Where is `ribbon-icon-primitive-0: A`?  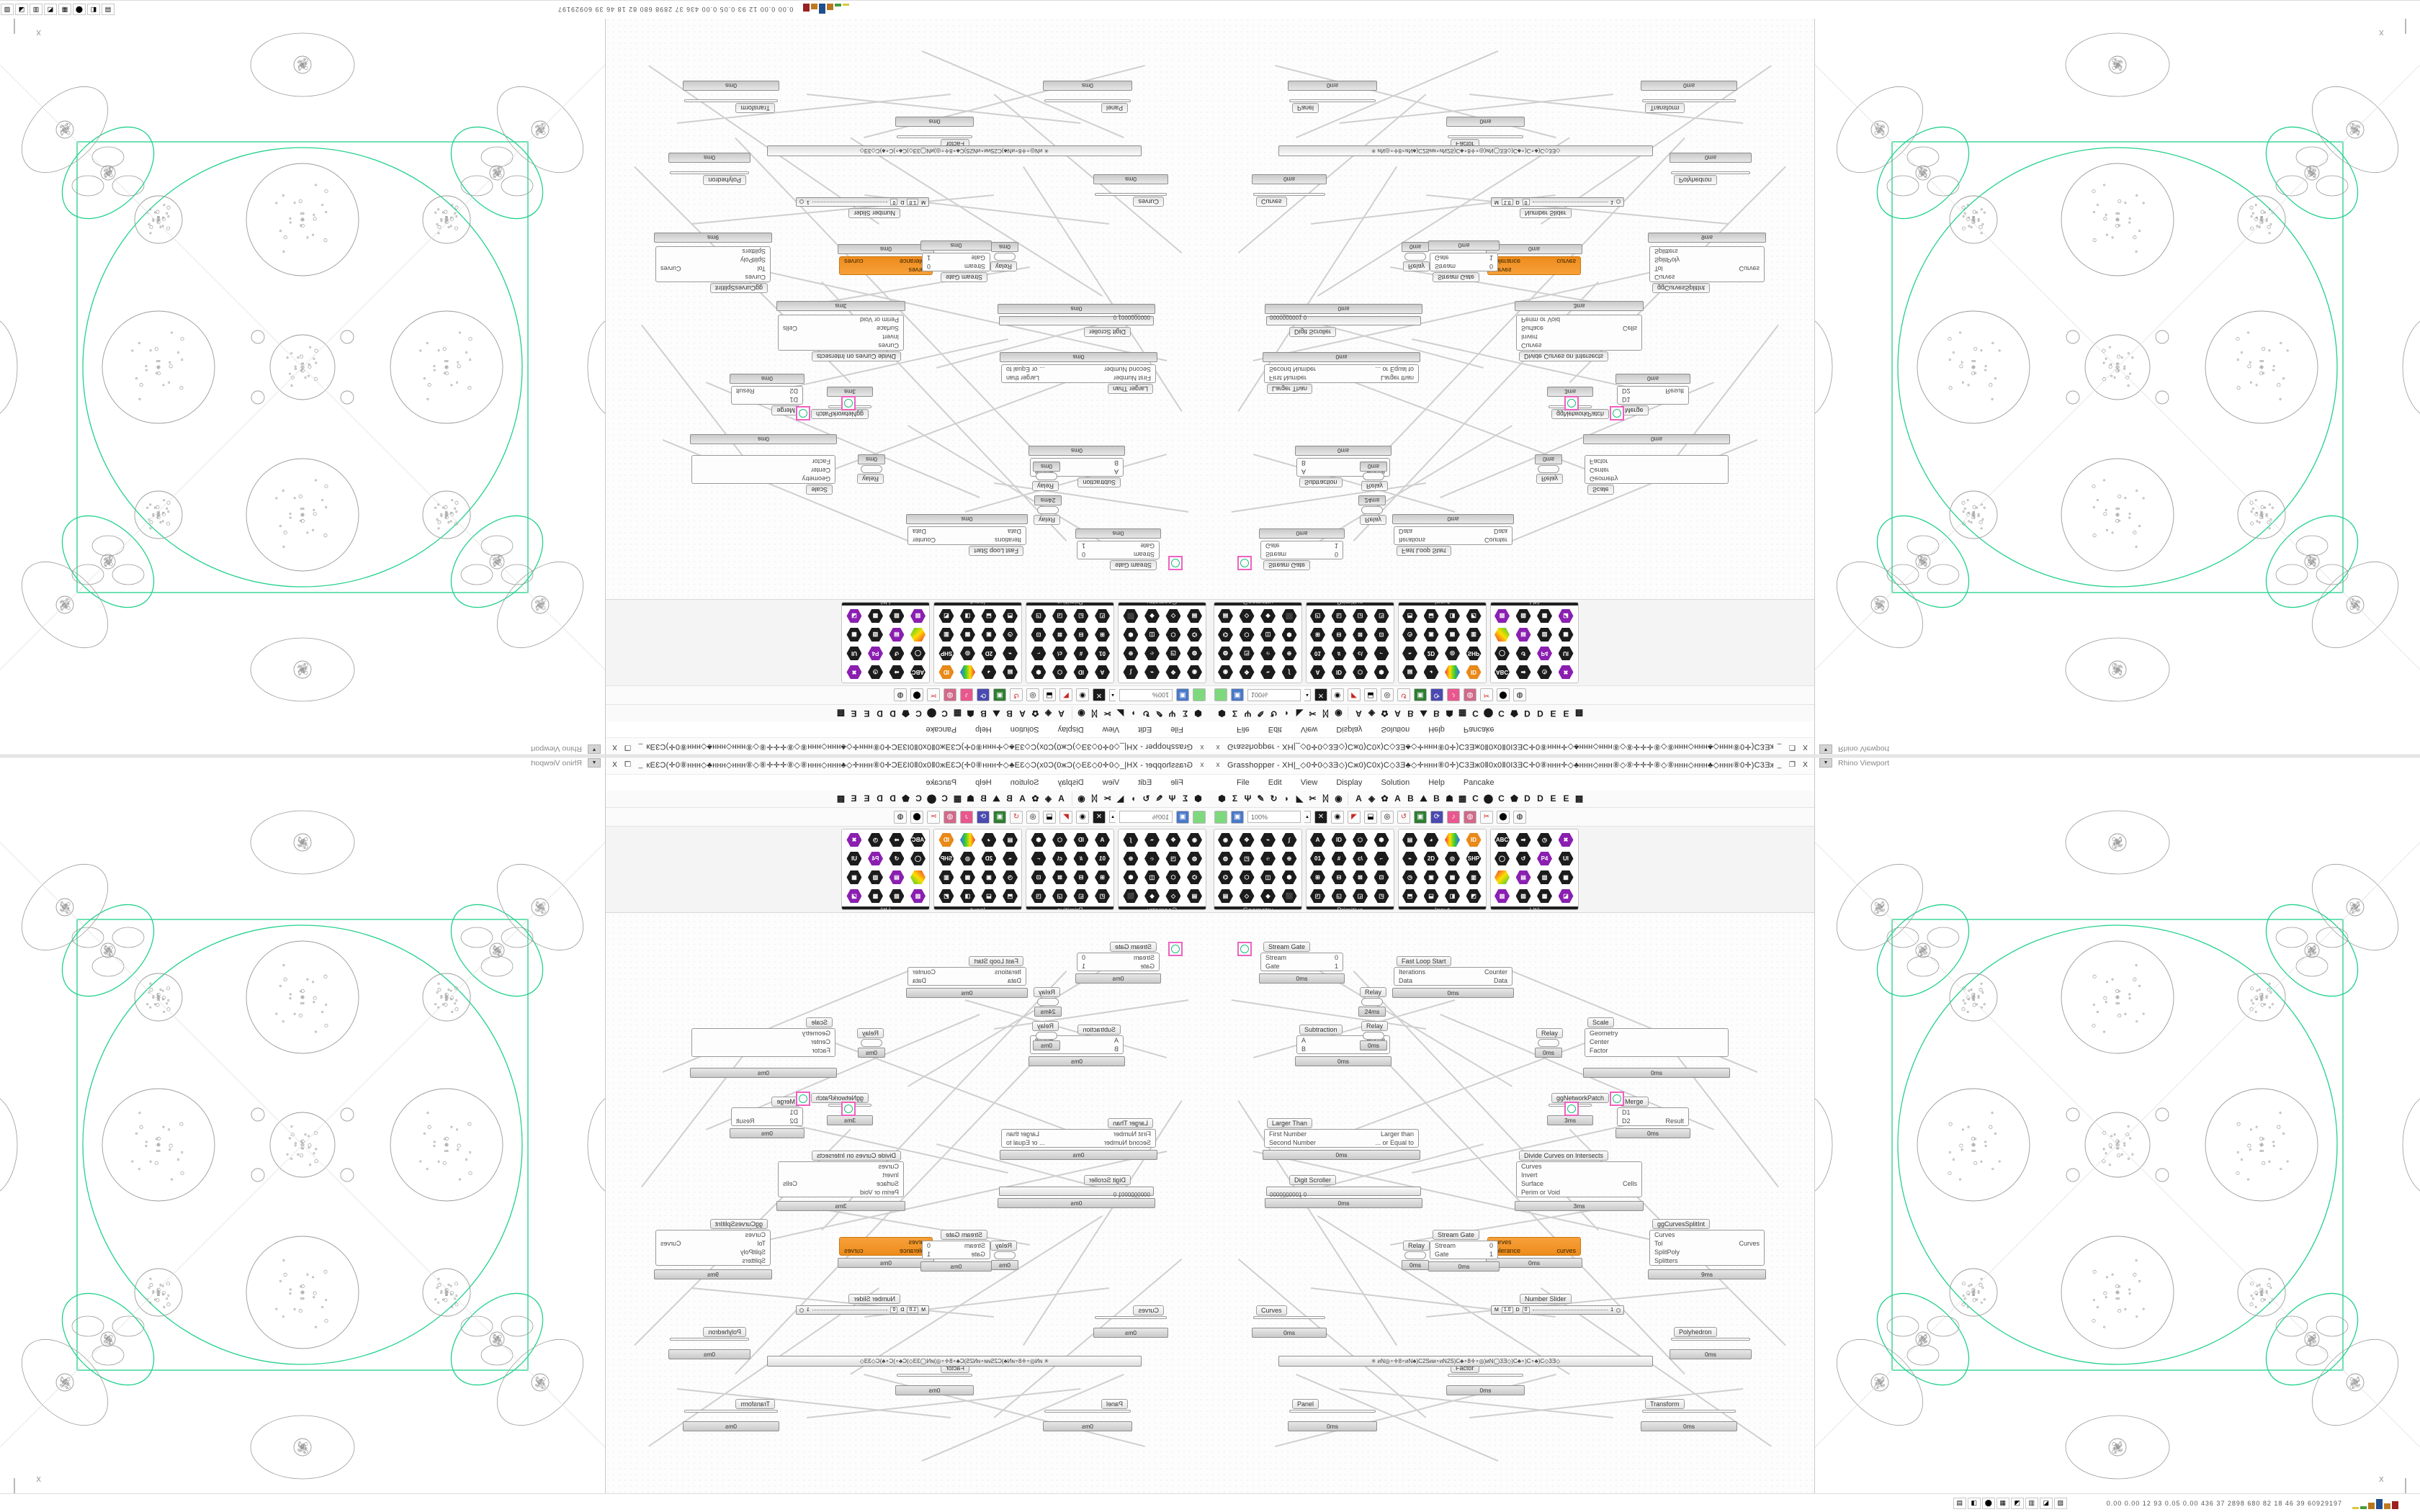
ribbon-icon-primitive-0: A is located at coordinates (1102, 672).